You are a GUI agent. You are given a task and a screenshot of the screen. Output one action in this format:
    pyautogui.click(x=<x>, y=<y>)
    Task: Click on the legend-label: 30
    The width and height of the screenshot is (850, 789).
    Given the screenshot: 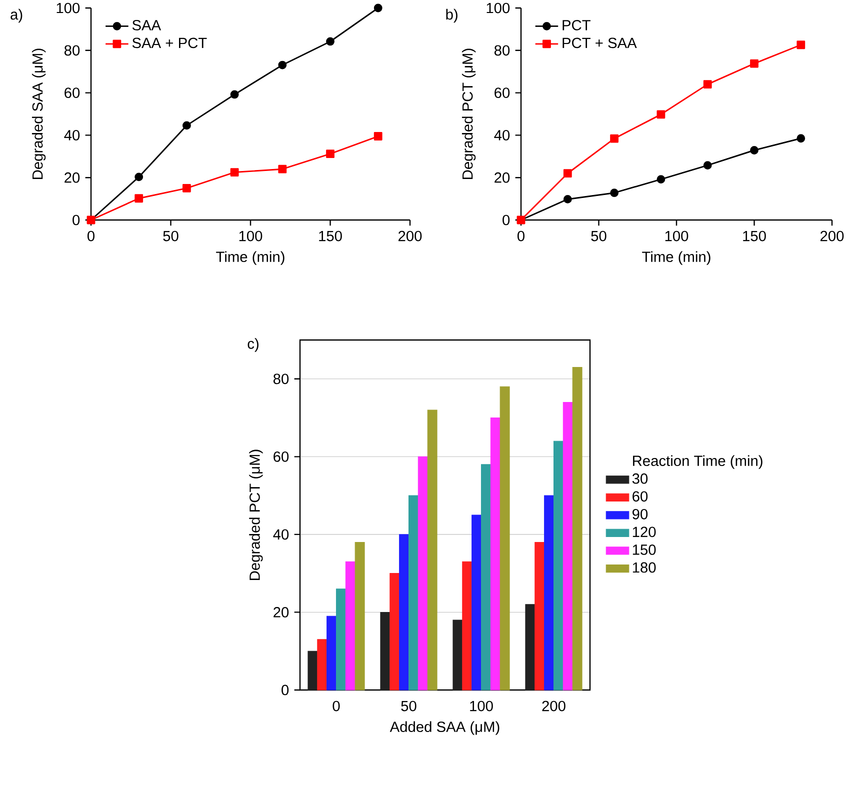 What is the action you would take?
    pyautogui.click(x=640, y=478)
    